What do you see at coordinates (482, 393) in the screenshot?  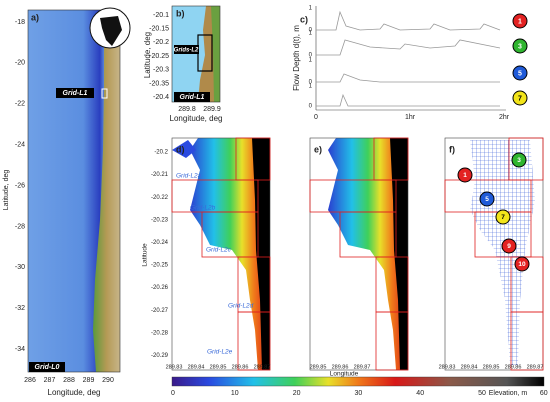 I see `colorbar-tick-label: 50` at bounding box center [482, 393].